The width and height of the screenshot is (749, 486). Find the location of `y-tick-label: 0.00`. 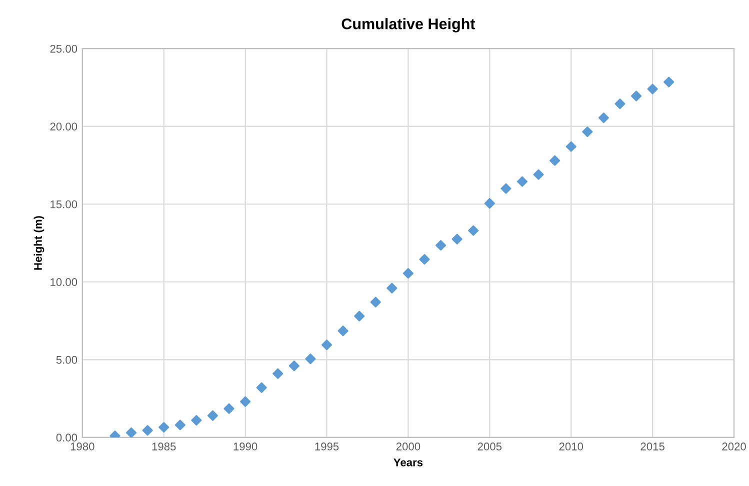

y-tick-label: 0.00 is located at coordinates (67, 438).